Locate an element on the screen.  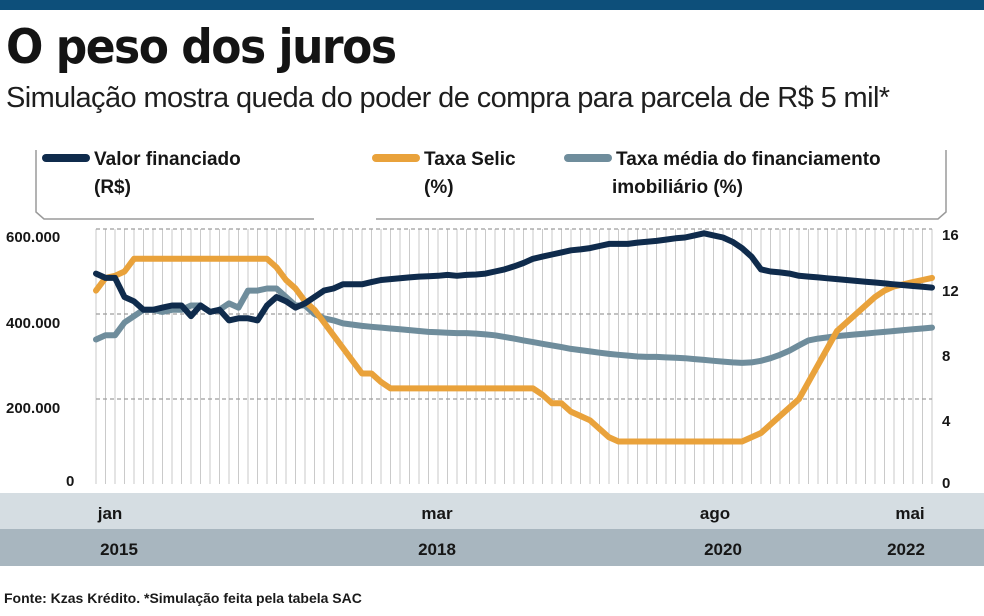
right-axis: 16 12 8 4 0 is located at coordinates (950, 359).